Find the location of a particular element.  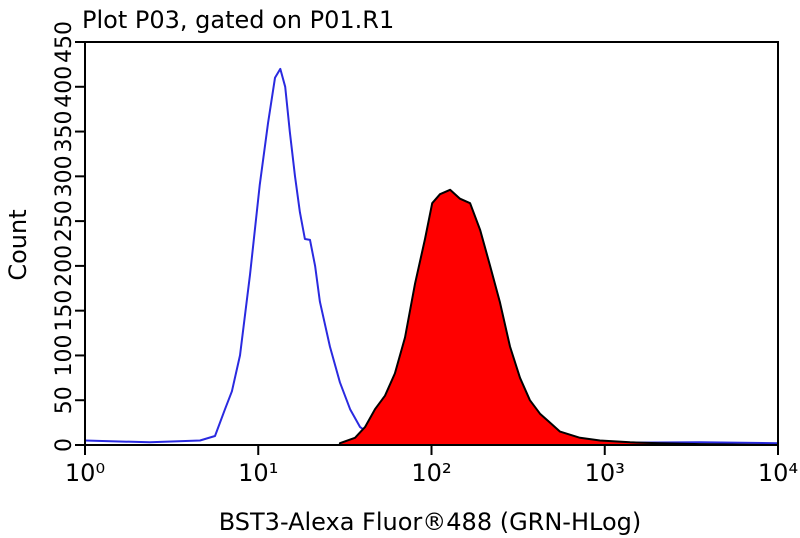

y-tick-label: 450 is located at coordinates (64, 42).